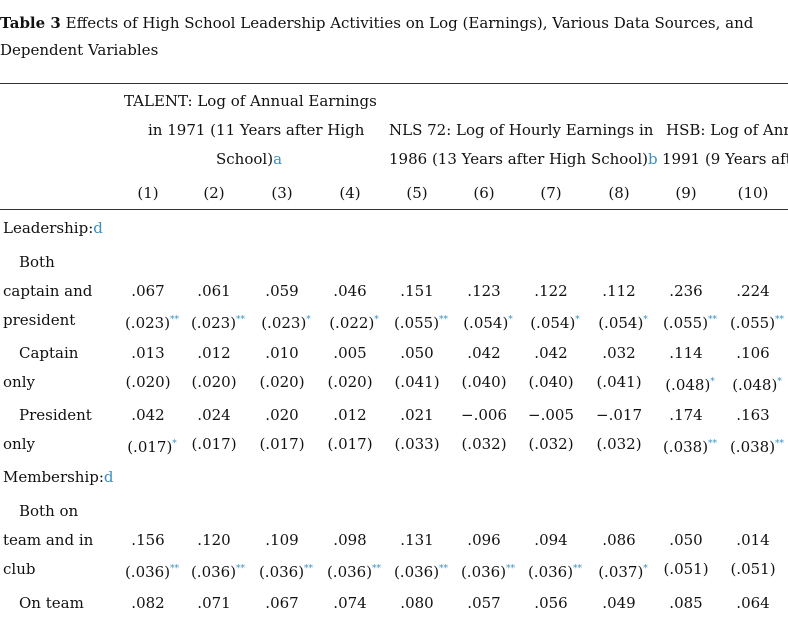 The image size is (788, 617). What do you see at coordinates (278, 159) in the screenshot?
I see `talent-footnote-link: a` at bounding box center [278, 159].